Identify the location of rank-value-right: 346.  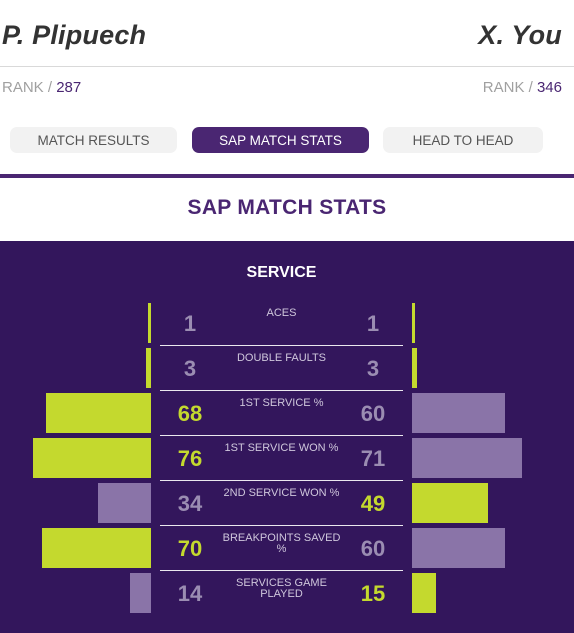
(549, 87).